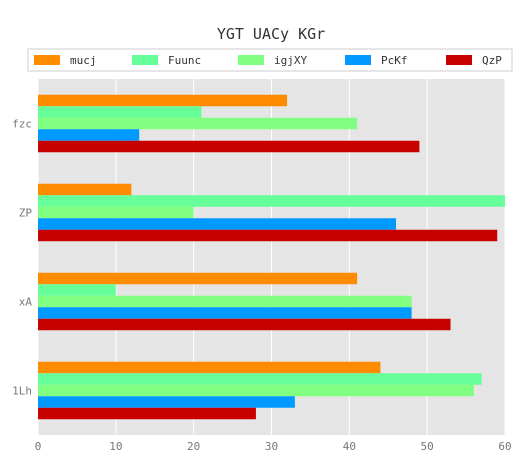  I want to click on x-tick-label: 30, so click(271, 446).